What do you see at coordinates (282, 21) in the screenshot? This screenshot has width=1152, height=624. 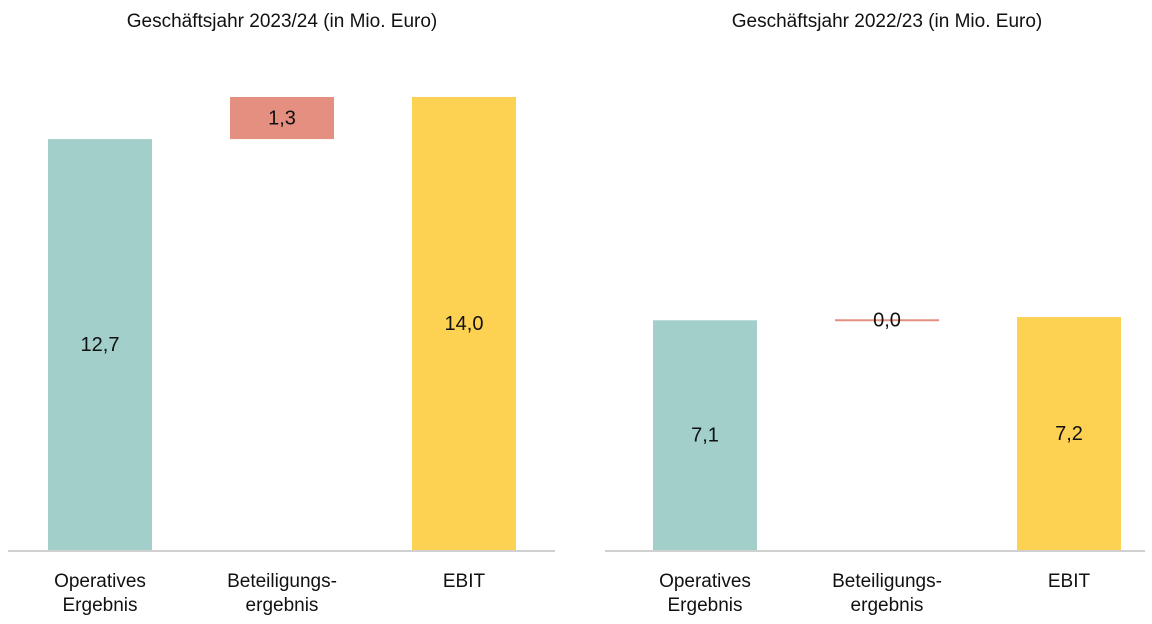 I see `chart-title: Geschäftsjahr 2023/24 (in Mio. Euro)` at bounding box center [282, 21].